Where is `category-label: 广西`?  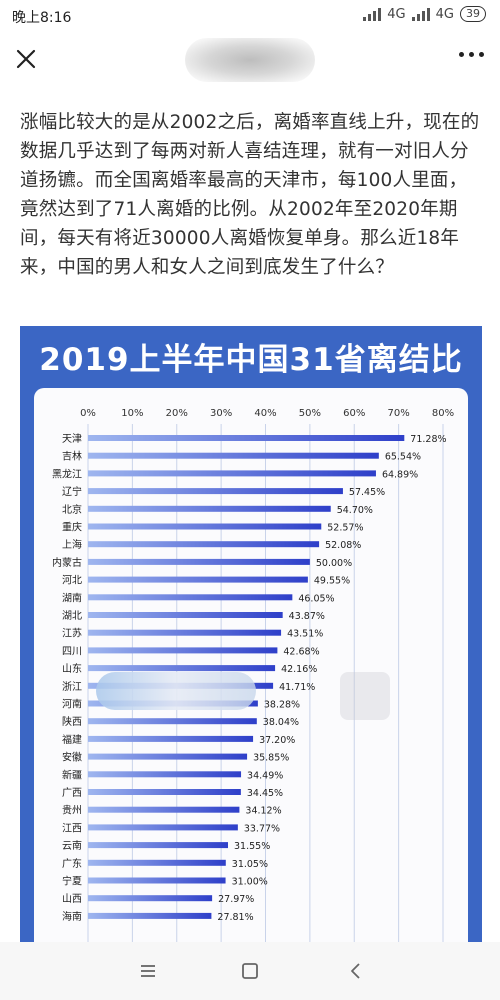 category-label: 广西 is located at coordinates (72, 793).